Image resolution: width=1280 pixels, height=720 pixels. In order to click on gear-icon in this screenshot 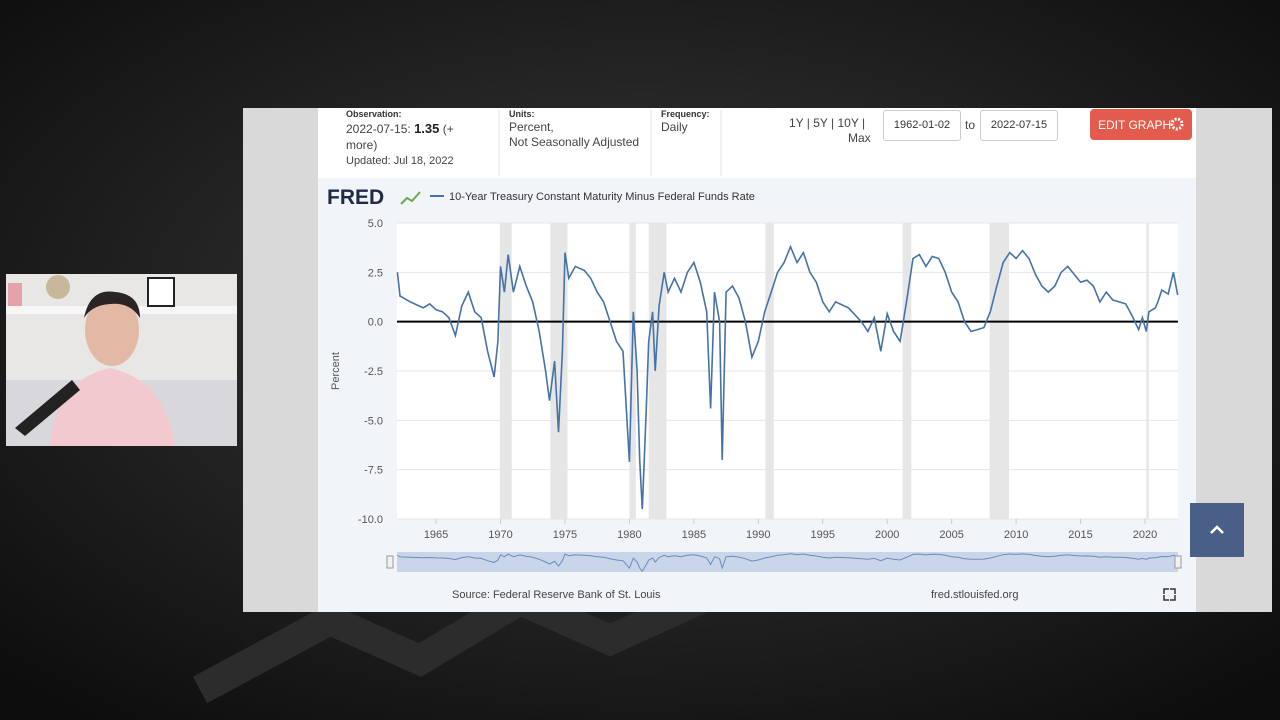, I will do `click(1177, 124)`.